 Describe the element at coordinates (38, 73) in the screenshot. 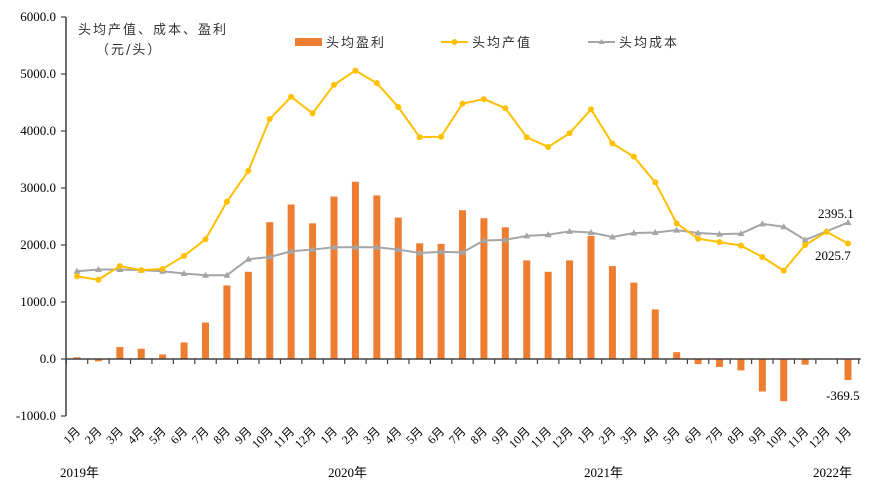

I see `y-tick-label: 5000.0` at that location.